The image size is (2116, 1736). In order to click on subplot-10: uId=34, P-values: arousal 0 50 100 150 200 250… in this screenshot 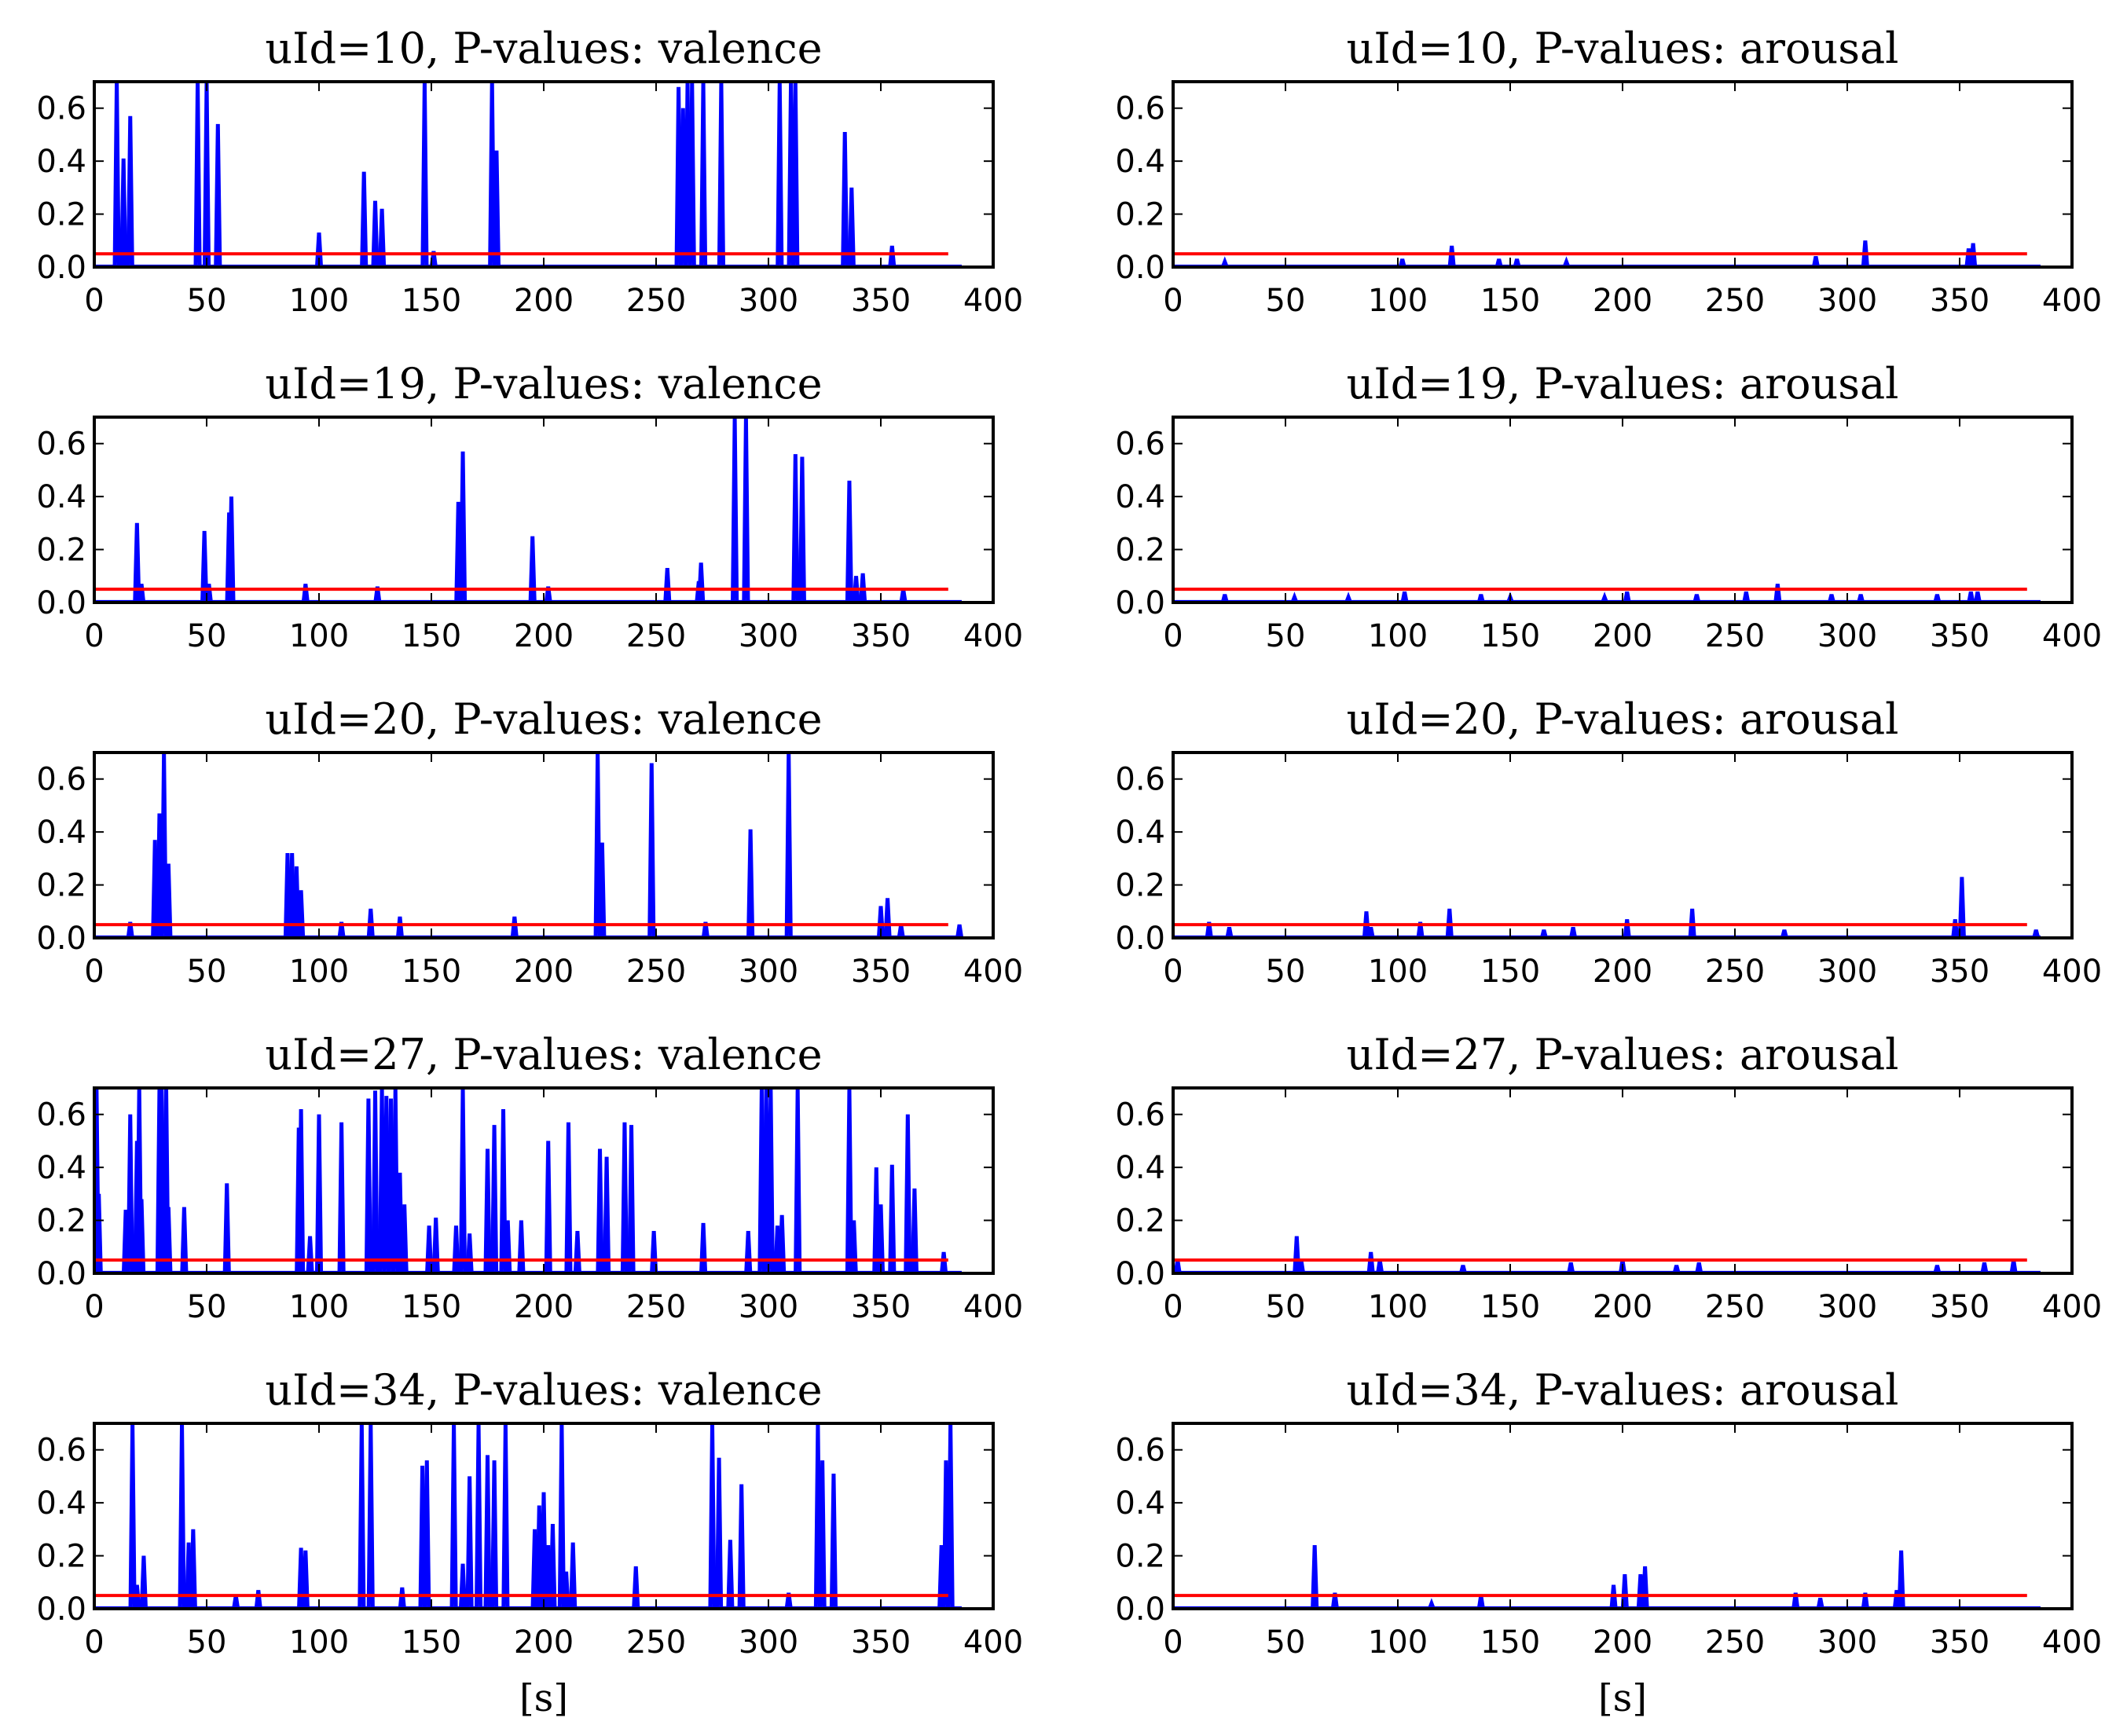, I will do `click(1608, 1513)`.